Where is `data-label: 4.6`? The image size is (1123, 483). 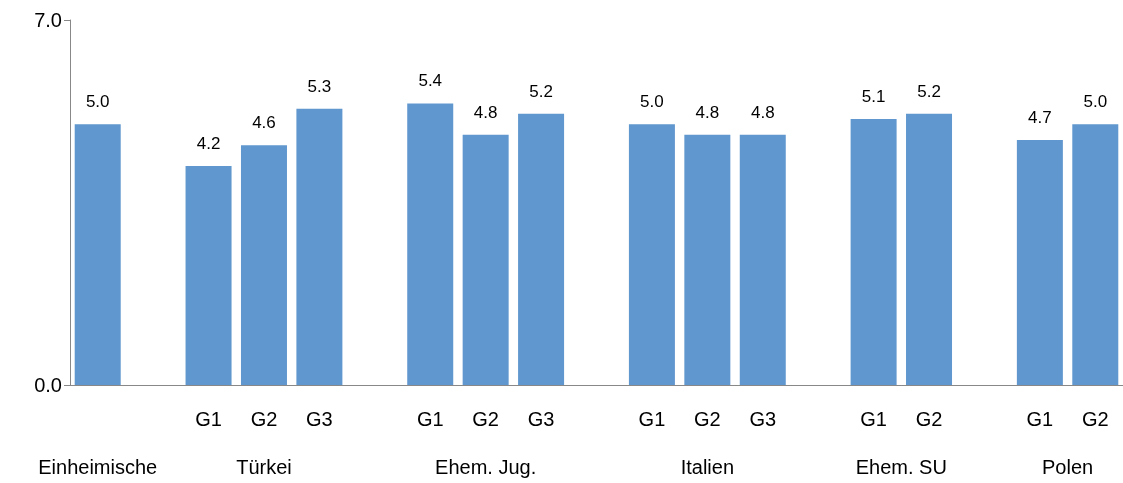 data-label: 4.6 is located at coordinates (264, 123).